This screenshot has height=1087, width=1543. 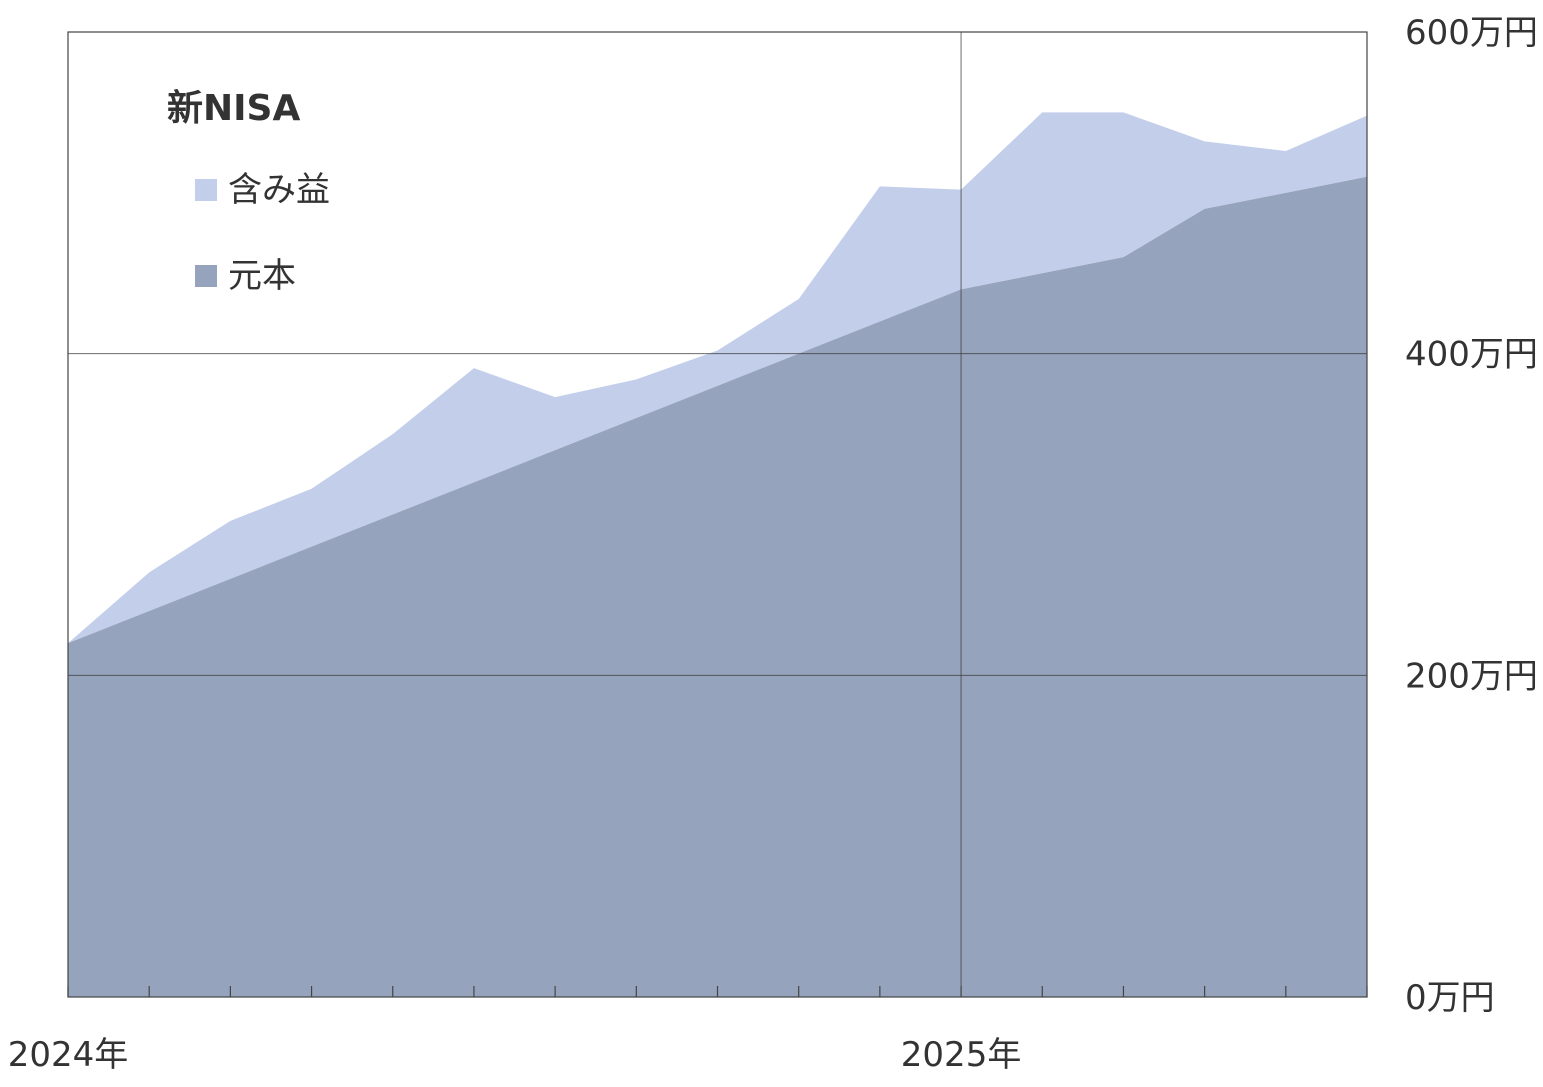 I want to click on y-tick-label: 0万円, so click(x=1450, y=998).